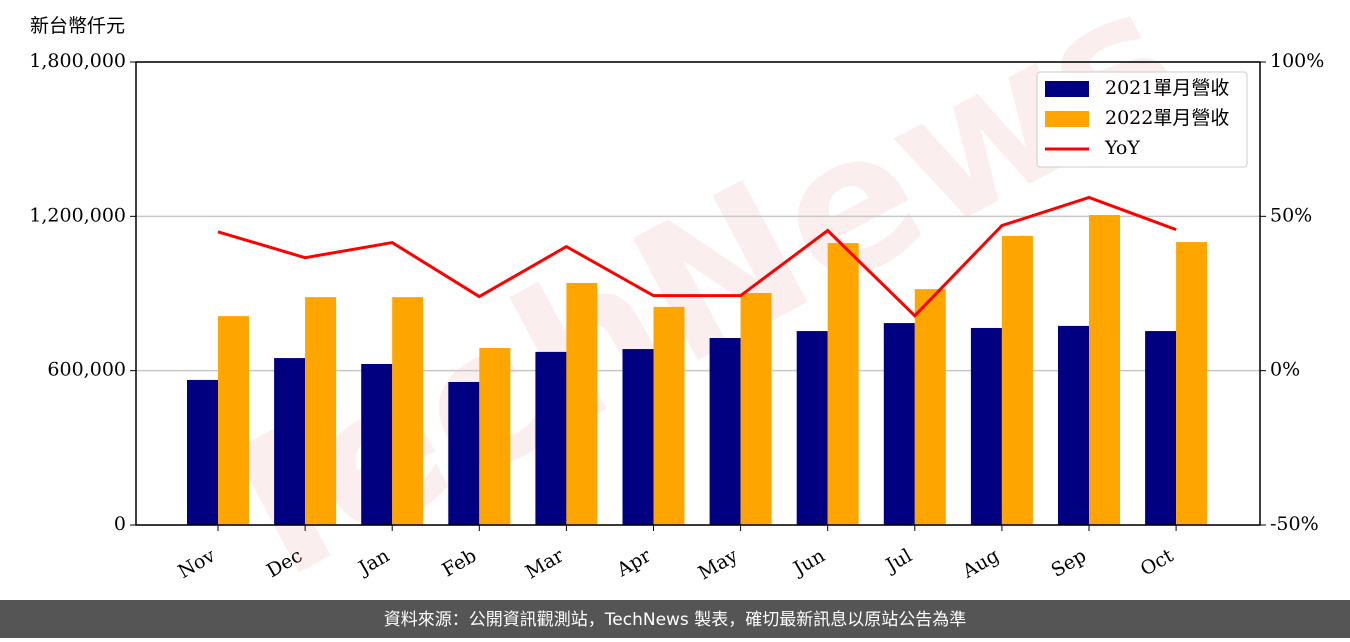  What do you see at coordinates (633, 562) in the screenshot?
I see `x-tick-label: Apr` at bounding box center [633, 562].